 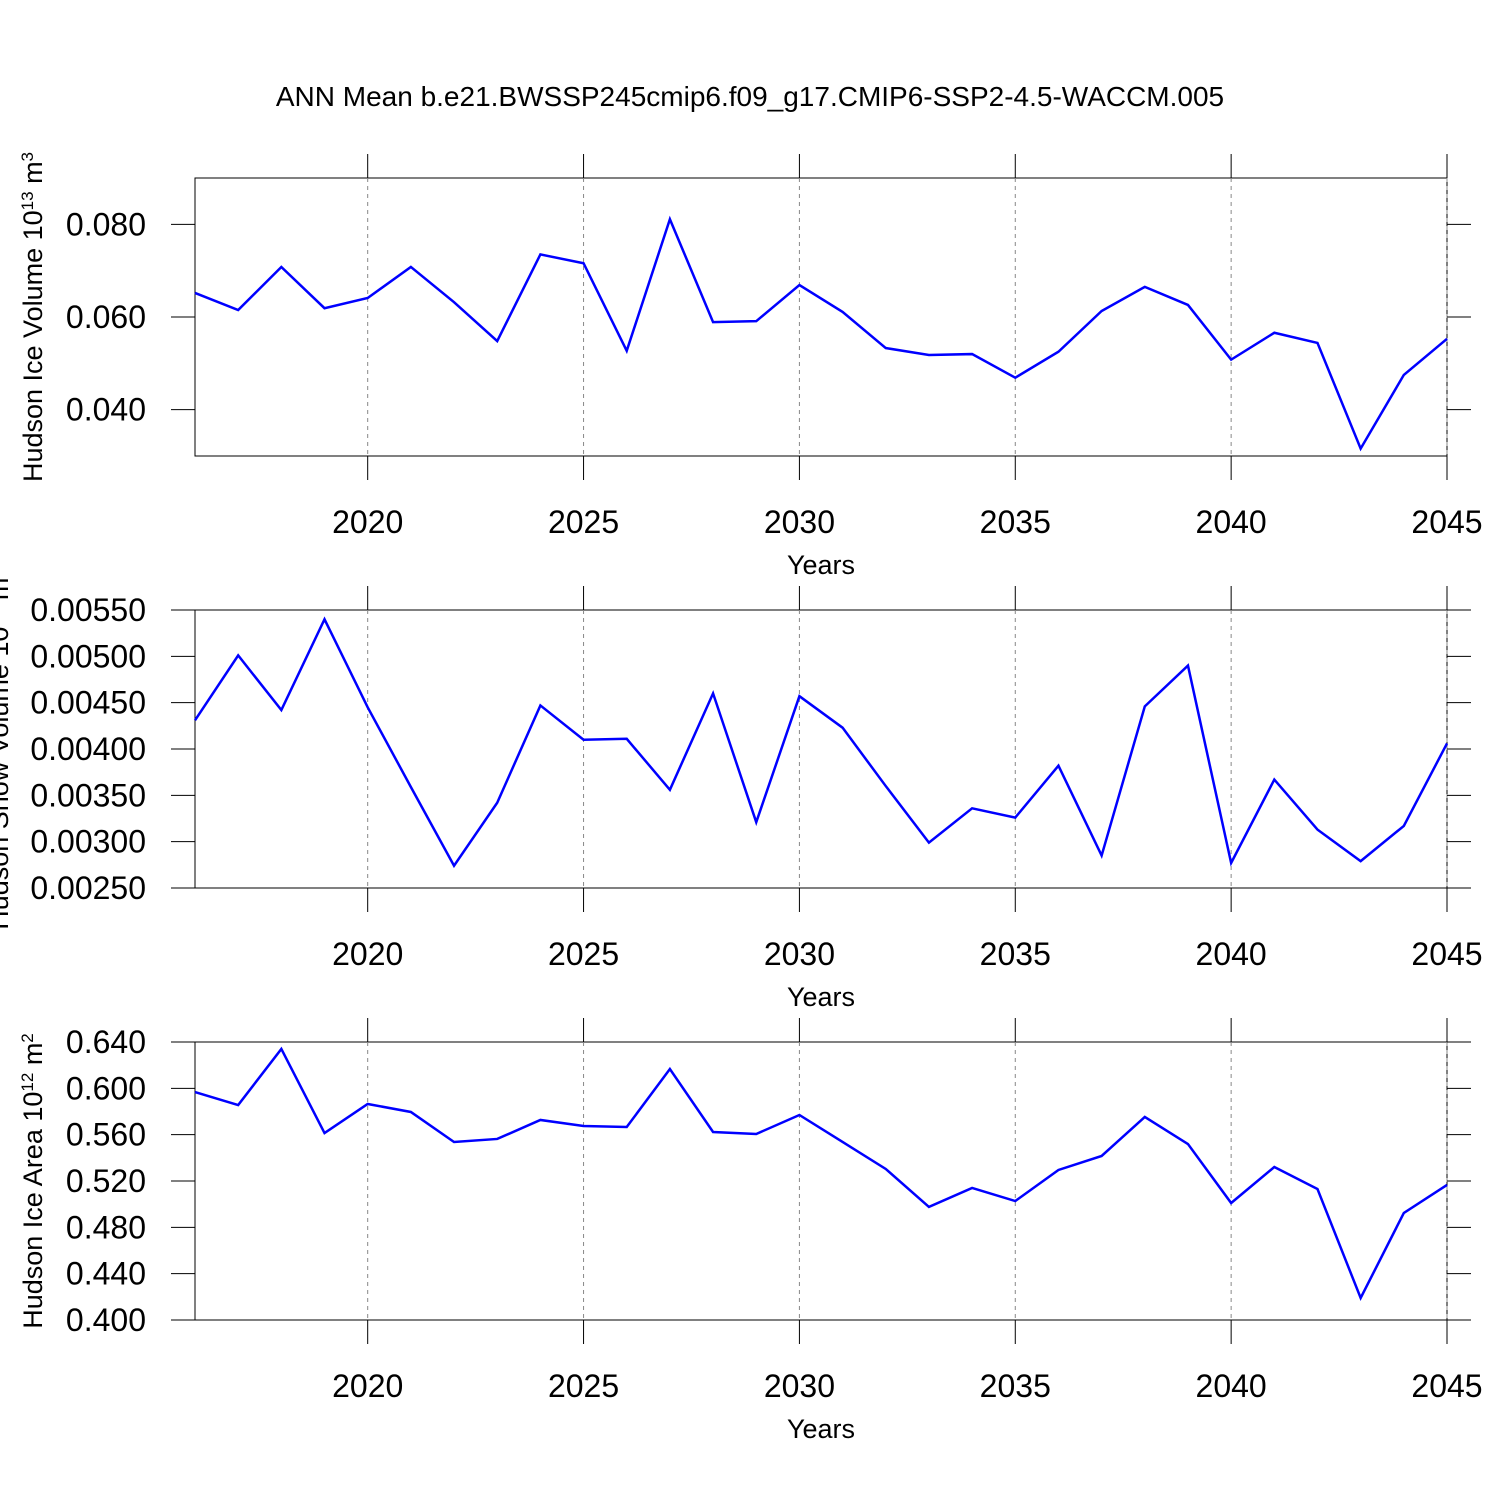 I want to click on y-tick-label: 0.00300, so click(x=88, y=842).